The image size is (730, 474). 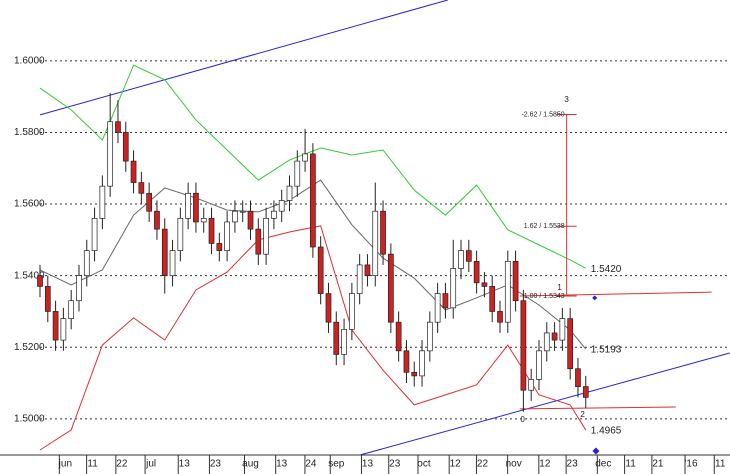 I want to click on y-tick-label: 1.5400, so click(x=29, y=275).